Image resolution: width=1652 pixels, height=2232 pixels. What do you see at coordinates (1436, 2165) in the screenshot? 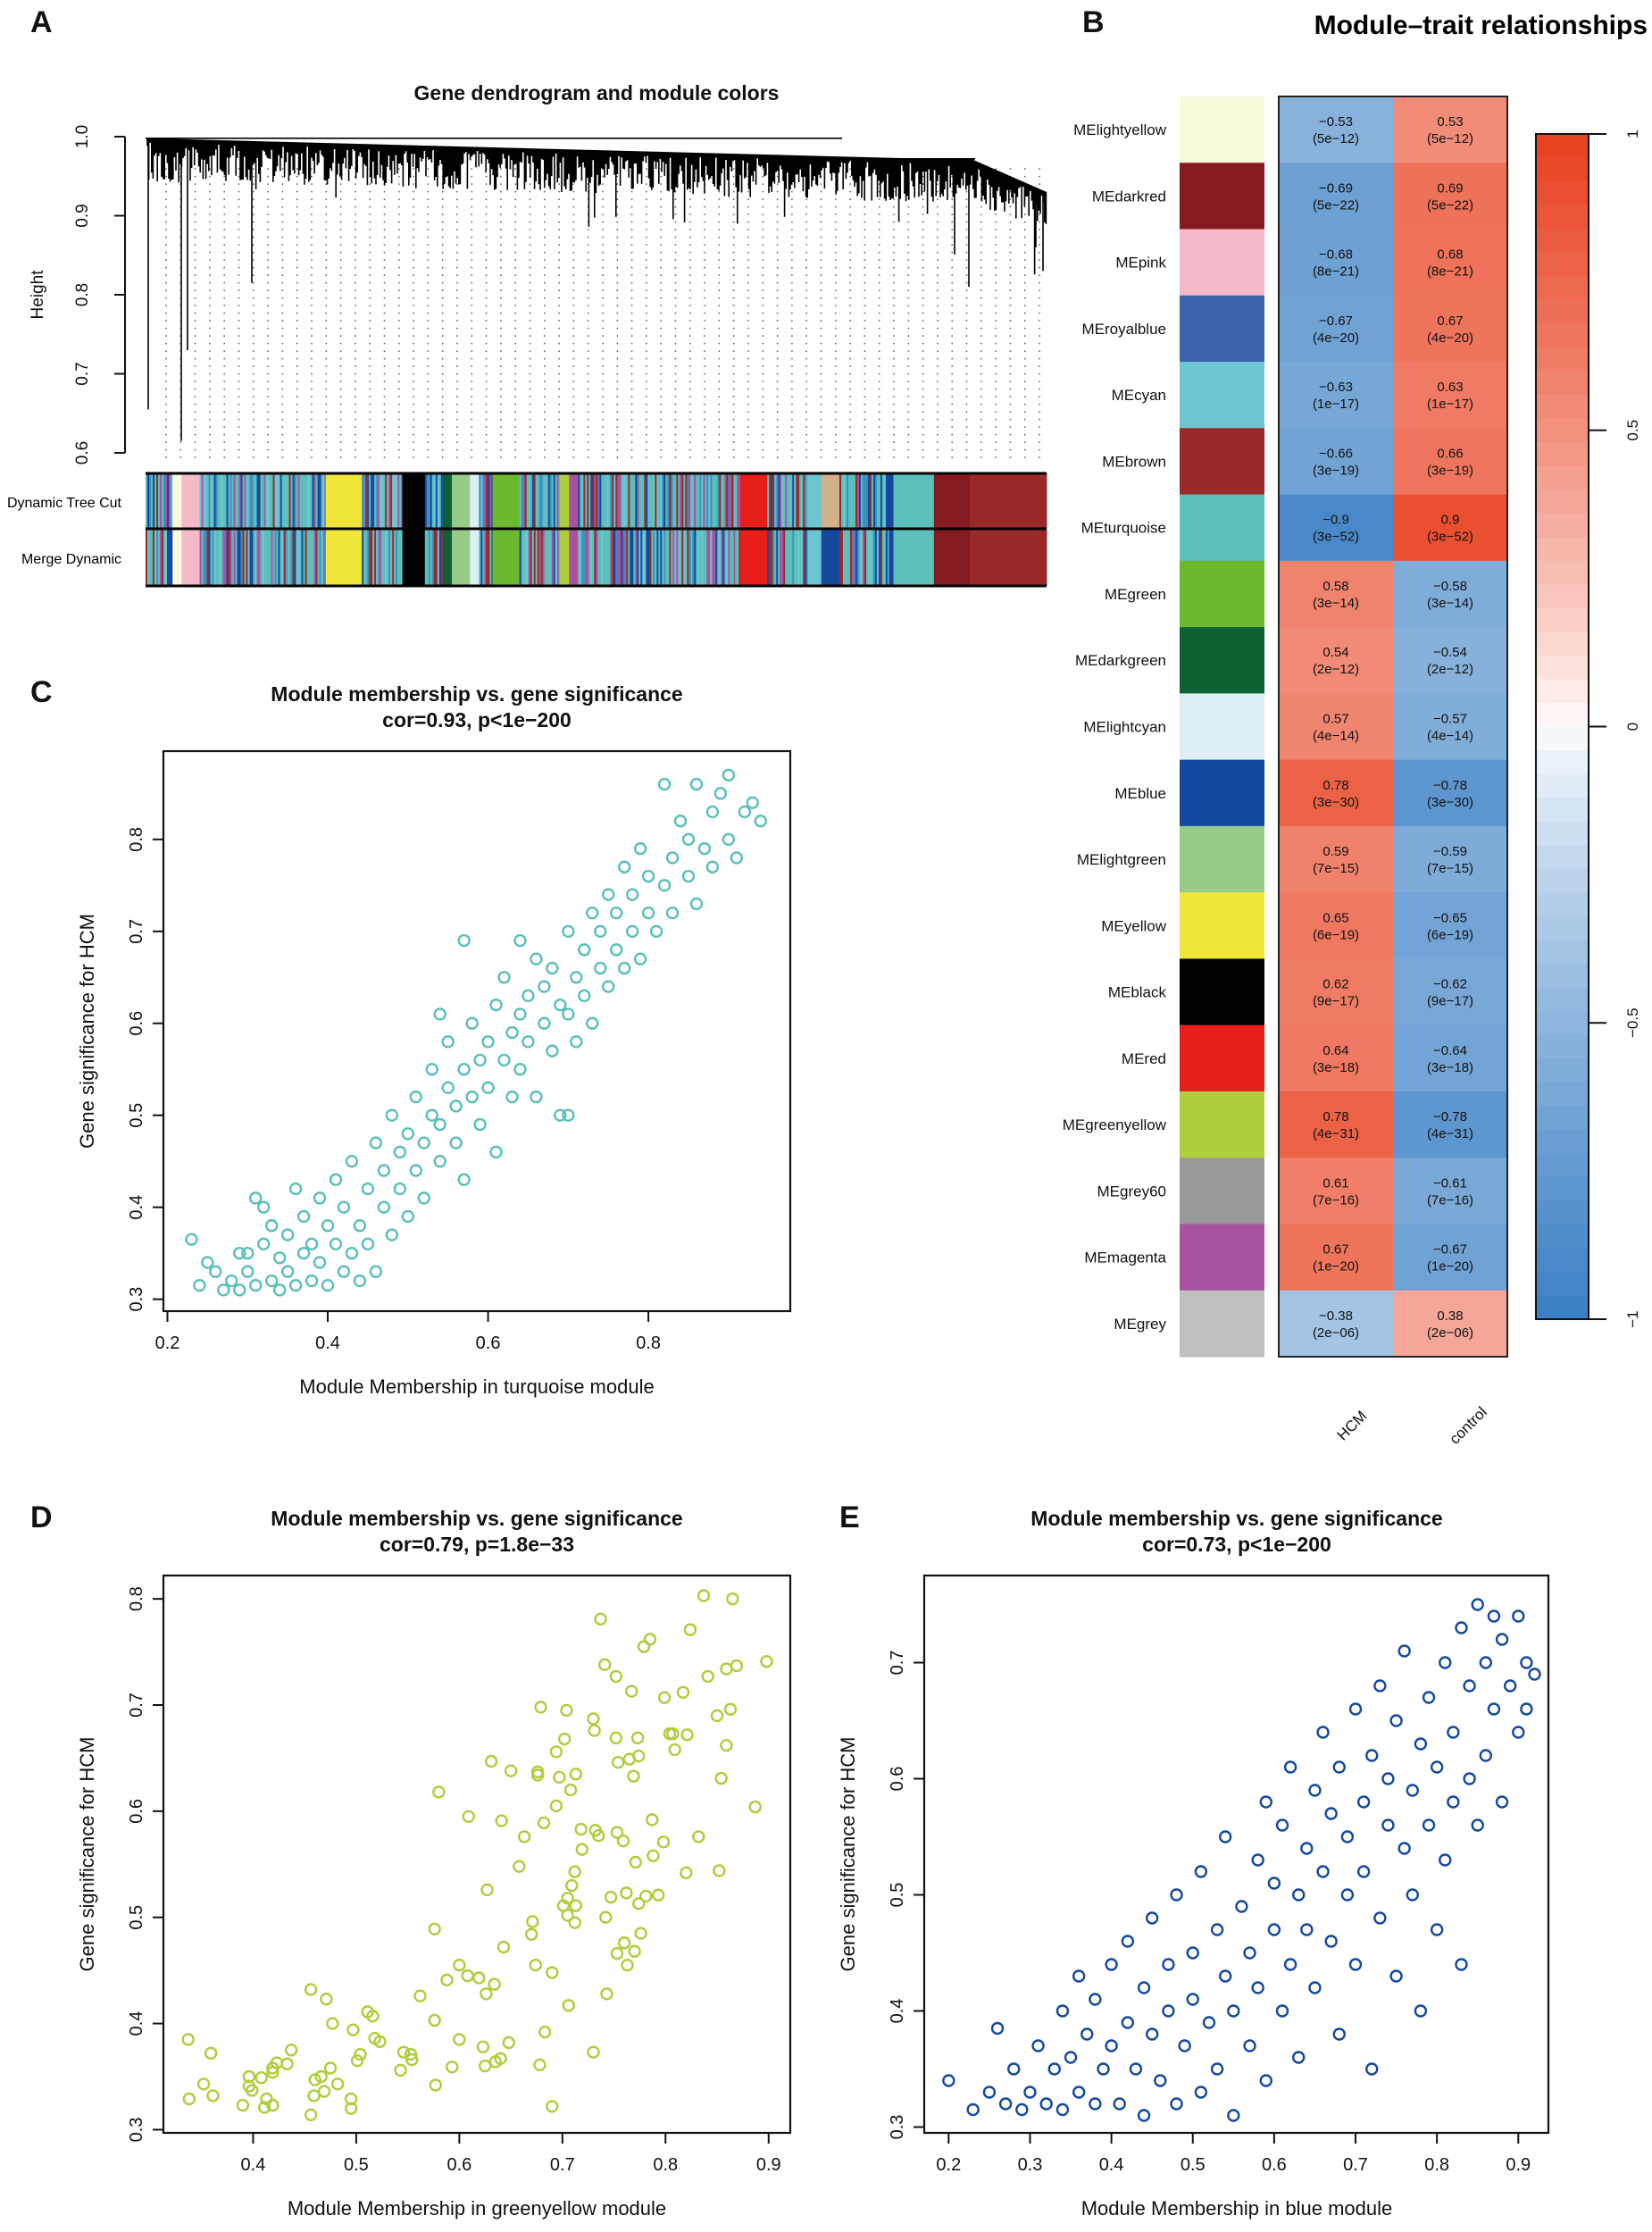
I see `x-tick-label: 0.8` at bounding box center [1436, 2165].